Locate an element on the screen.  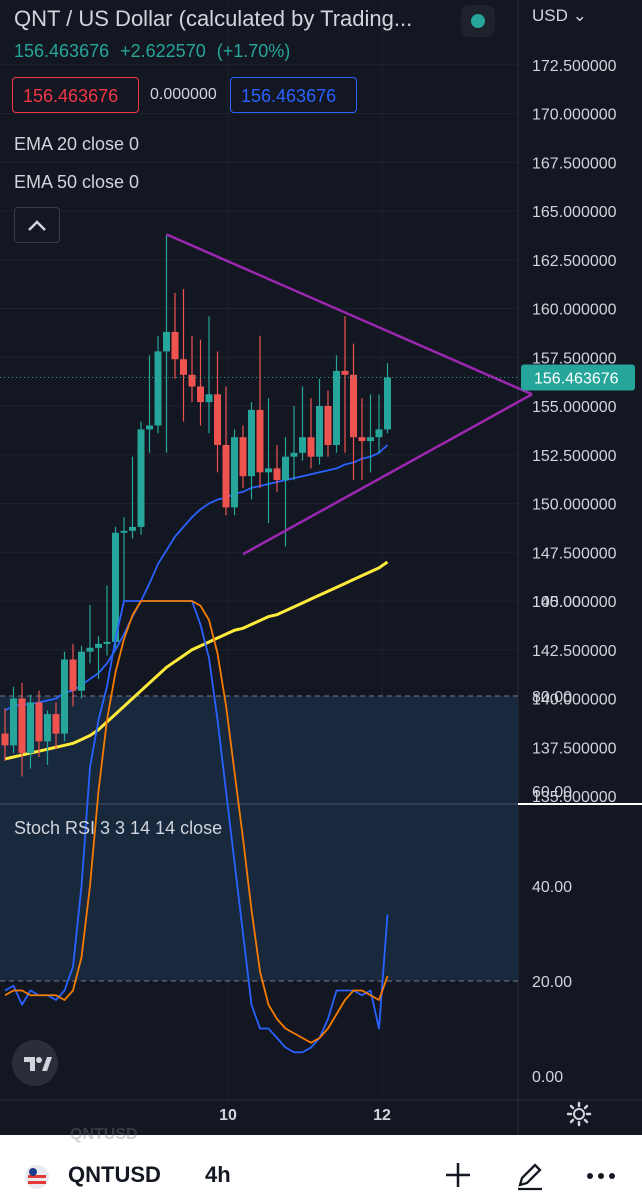
price-tick-label: 160.000000 is located at coordinates (574, 310).